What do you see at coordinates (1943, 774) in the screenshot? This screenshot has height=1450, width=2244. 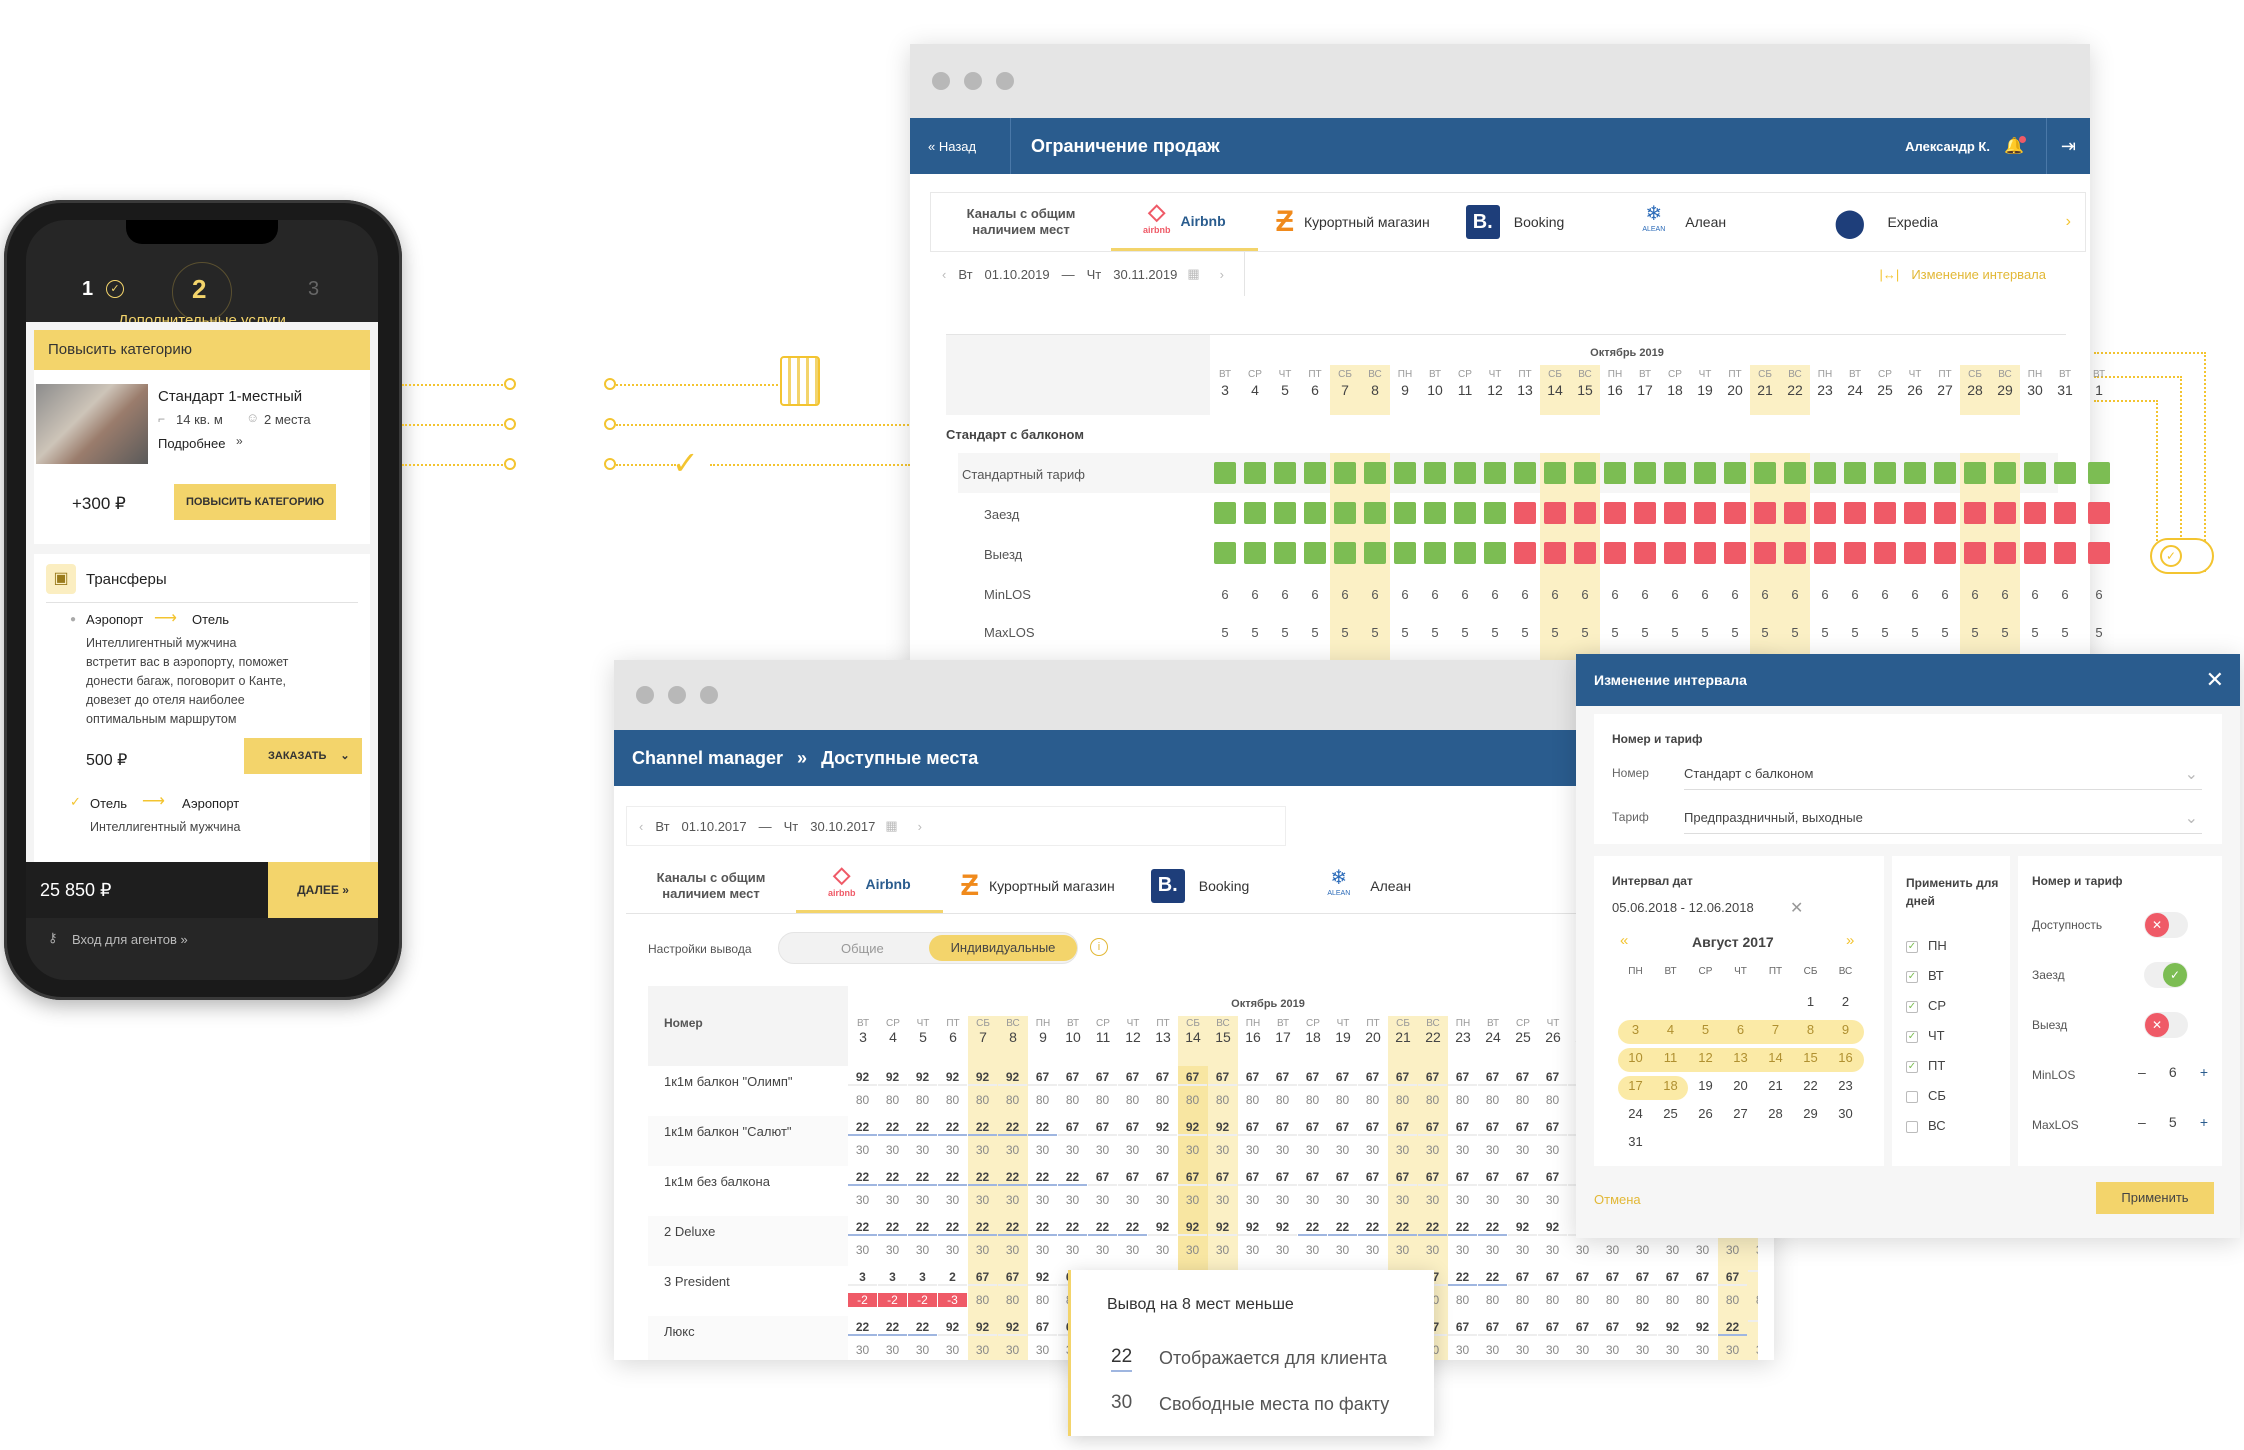 I see `room-select: Стандарт с балконом ⌄` at bounding box center [1943, 774].